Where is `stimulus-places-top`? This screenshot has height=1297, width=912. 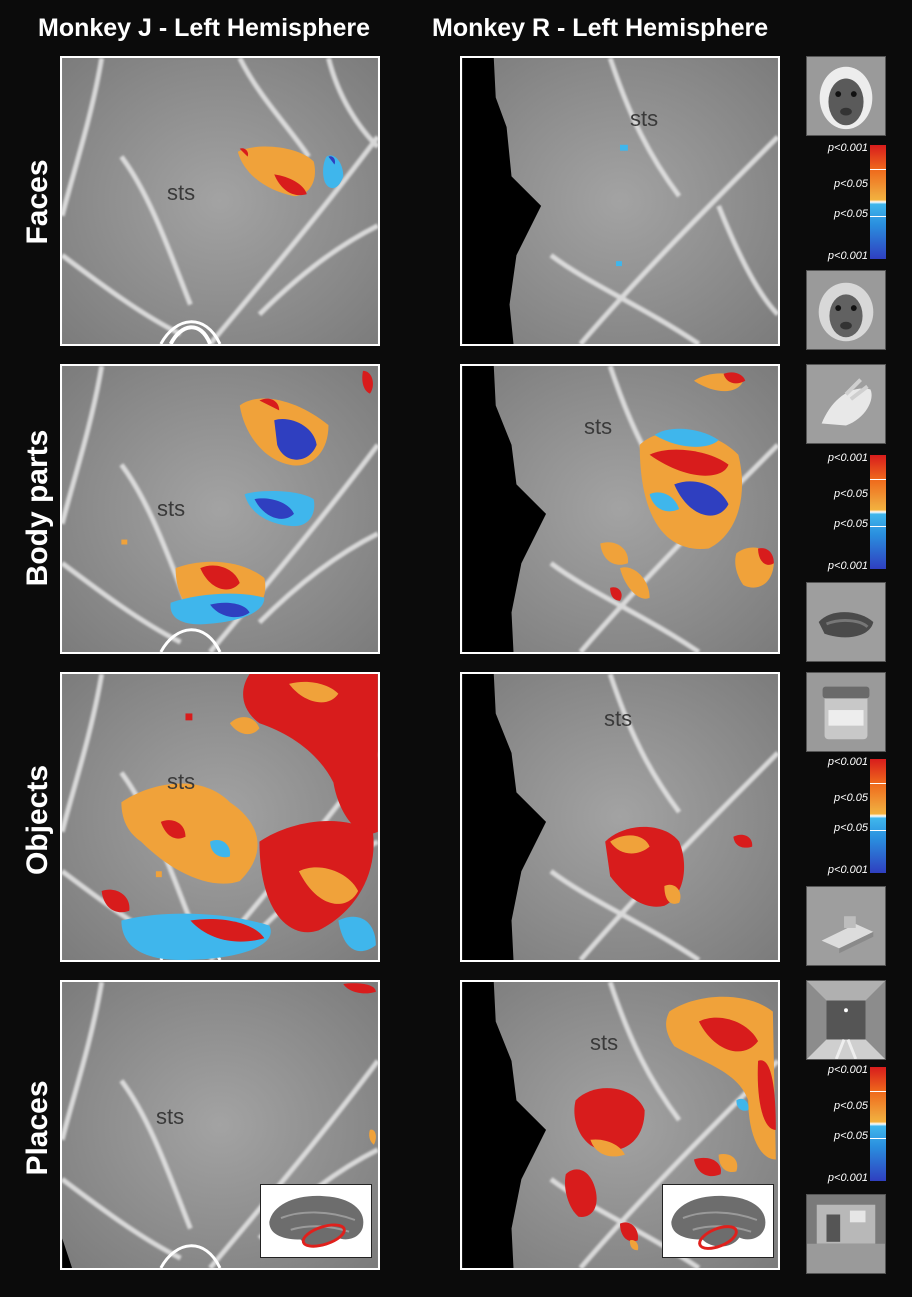 stimulus-places-top is located at coordinates (846, 1020).